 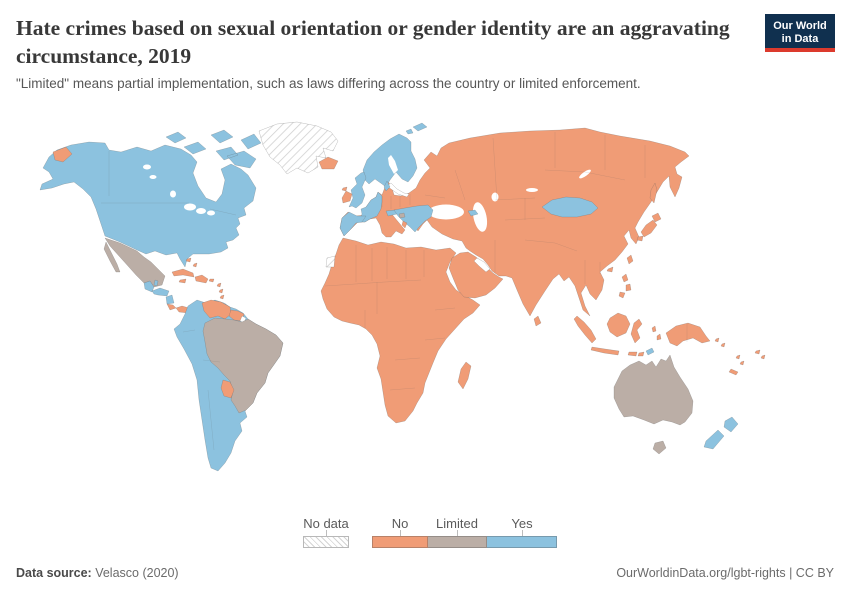 What do you see at coordinates (733, 372) in the screenshot?
I see `region-new-caledonia` at bounding box center [733, 372].